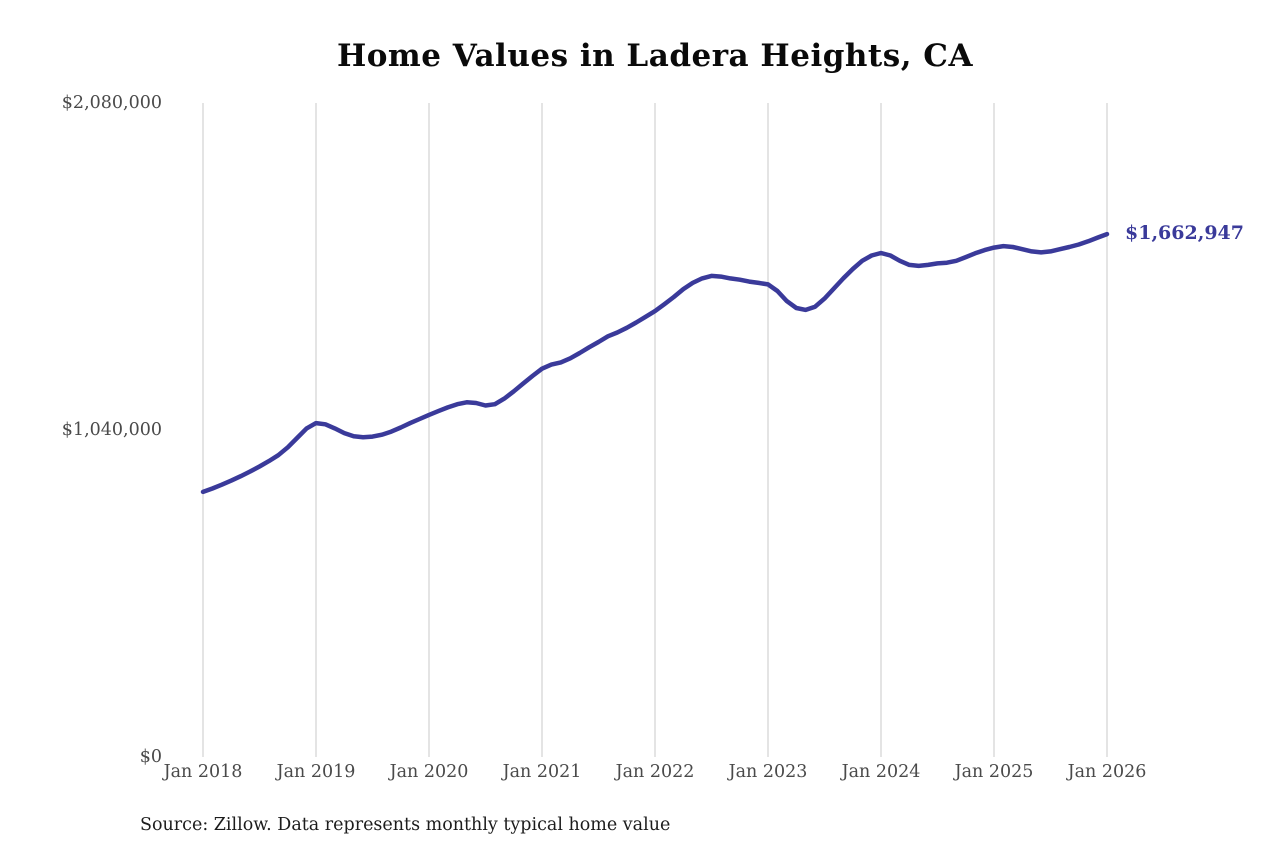  What do you see at coordinates (542, 772) in the screenshot?
I see `x-axis-tick-label: Jan 2021` at bounding box center [542, 772].